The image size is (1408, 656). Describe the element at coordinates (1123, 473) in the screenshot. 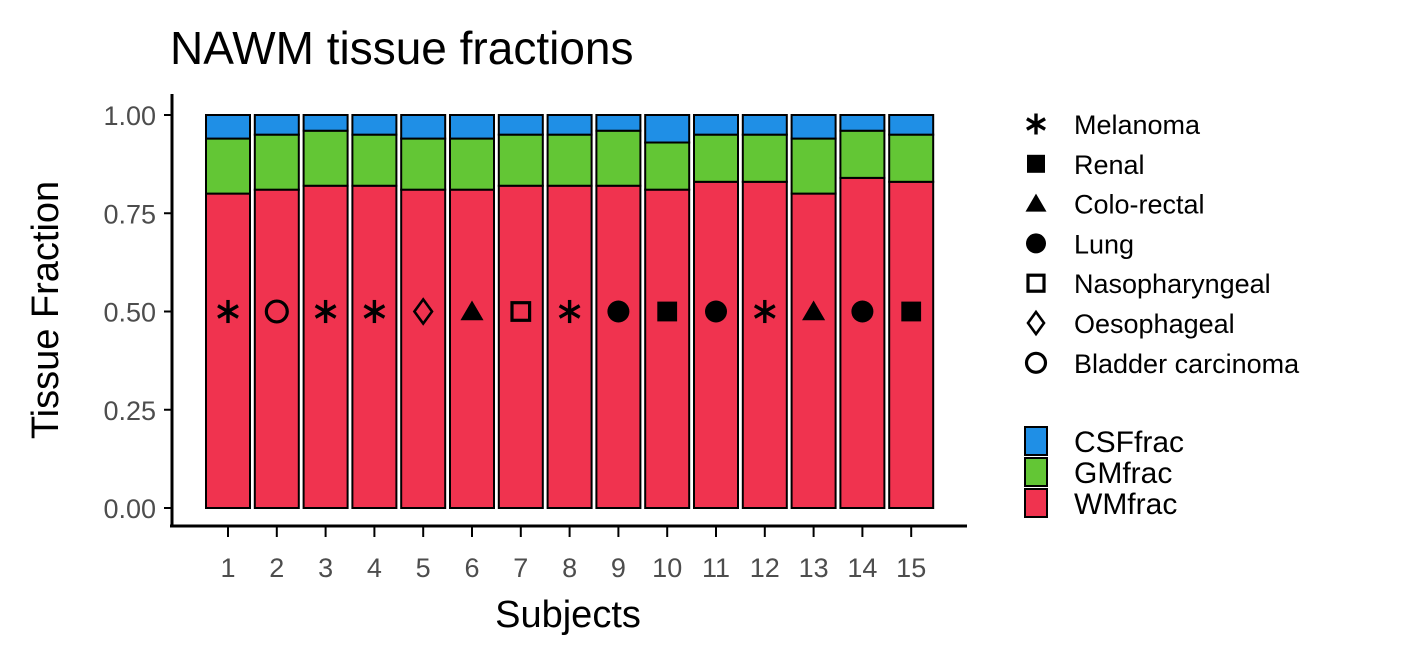

I see `fill-legend-label: GMfrac` at that location.